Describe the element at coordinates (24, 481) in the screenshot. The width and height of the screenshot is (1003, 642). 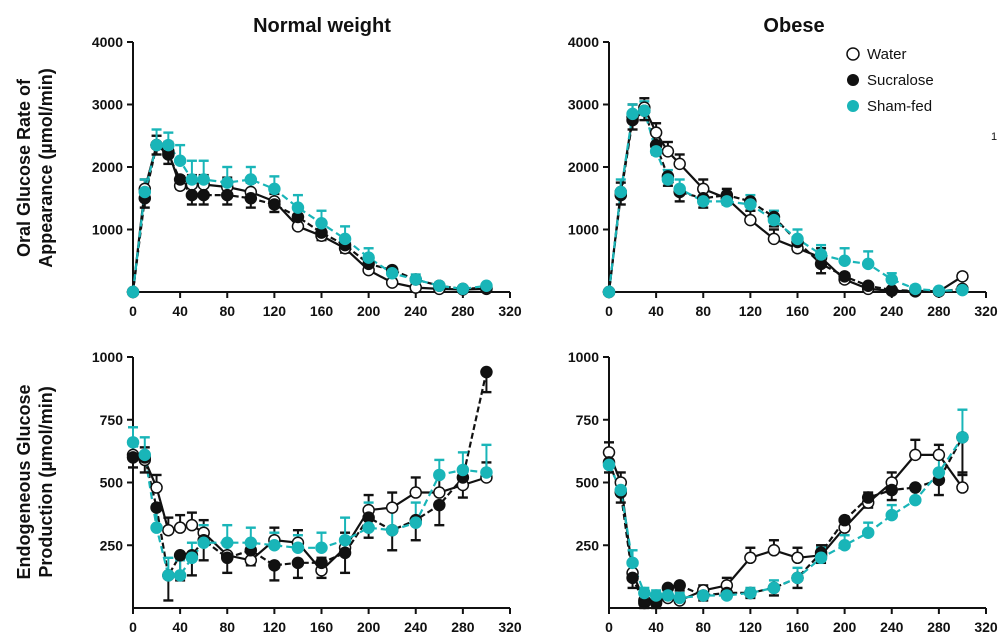
I see `ylabel-egp-line1: Endogeneous Glucose` at that location.